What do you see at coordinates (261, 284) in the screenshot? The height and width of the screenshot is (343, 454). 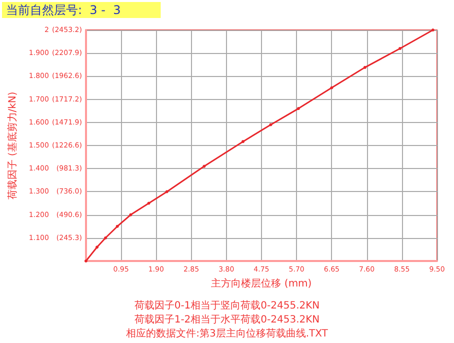 I see `x-axis-title: 主方向楼层位移 (mm)` at bounding box center [261, 284].